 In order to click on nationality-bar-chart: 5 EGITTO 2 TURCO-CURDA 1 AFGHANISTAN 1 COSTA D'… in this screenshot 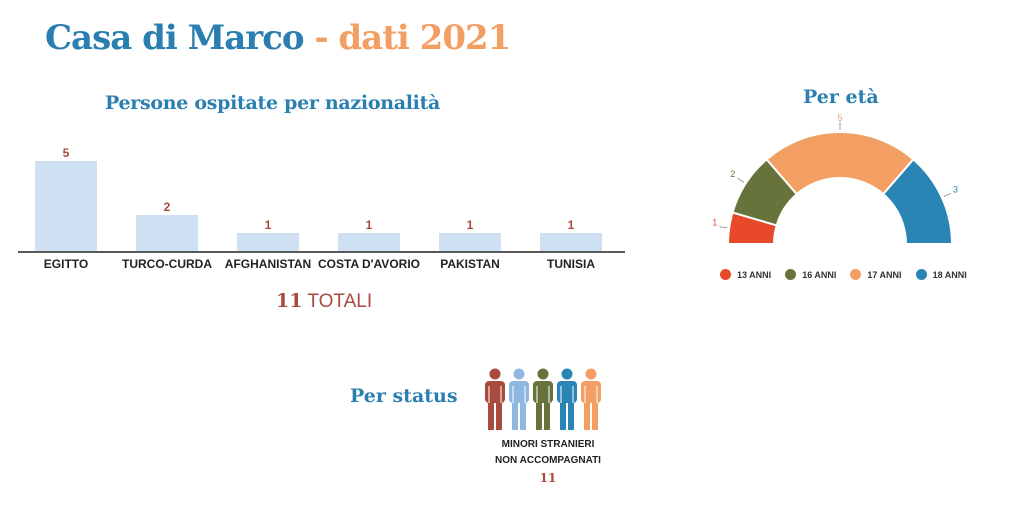, I will do `click(321, 208)`.